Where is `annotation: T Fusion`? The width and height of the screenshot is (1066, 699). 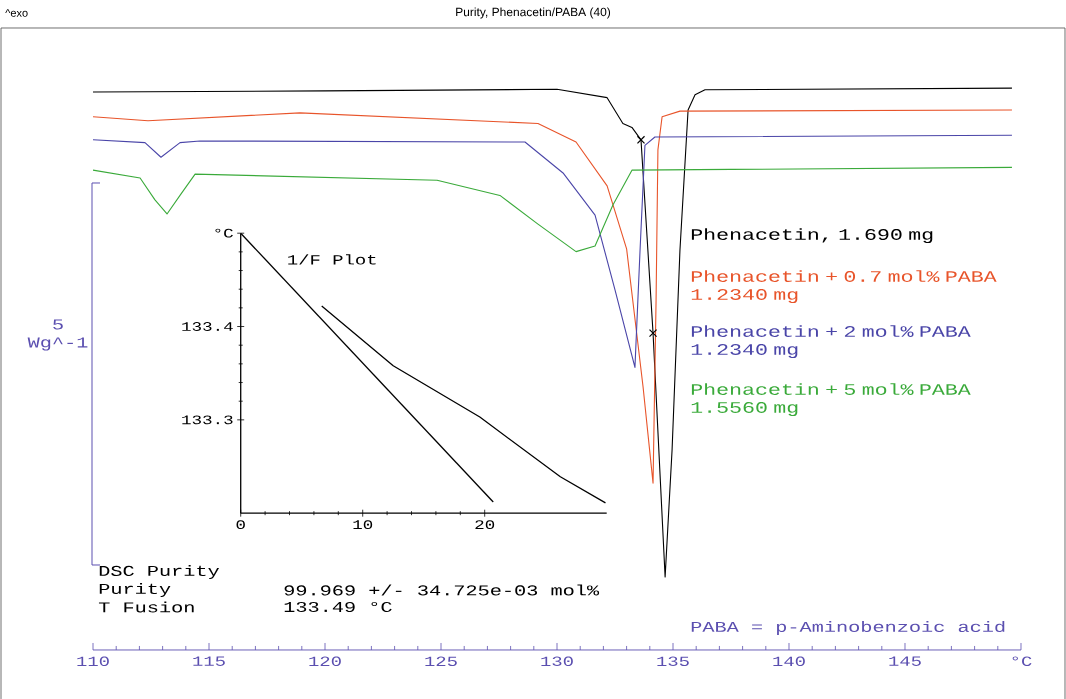 annotation: T Fusion is located at coordinates (146, 607).